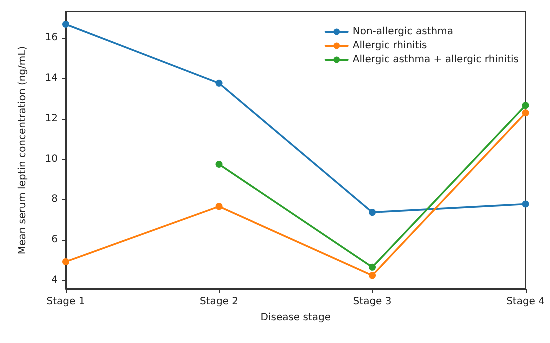 This screenshot has width=550, height=343. I want to click on y-tick-label: 4, so click(55, 280).